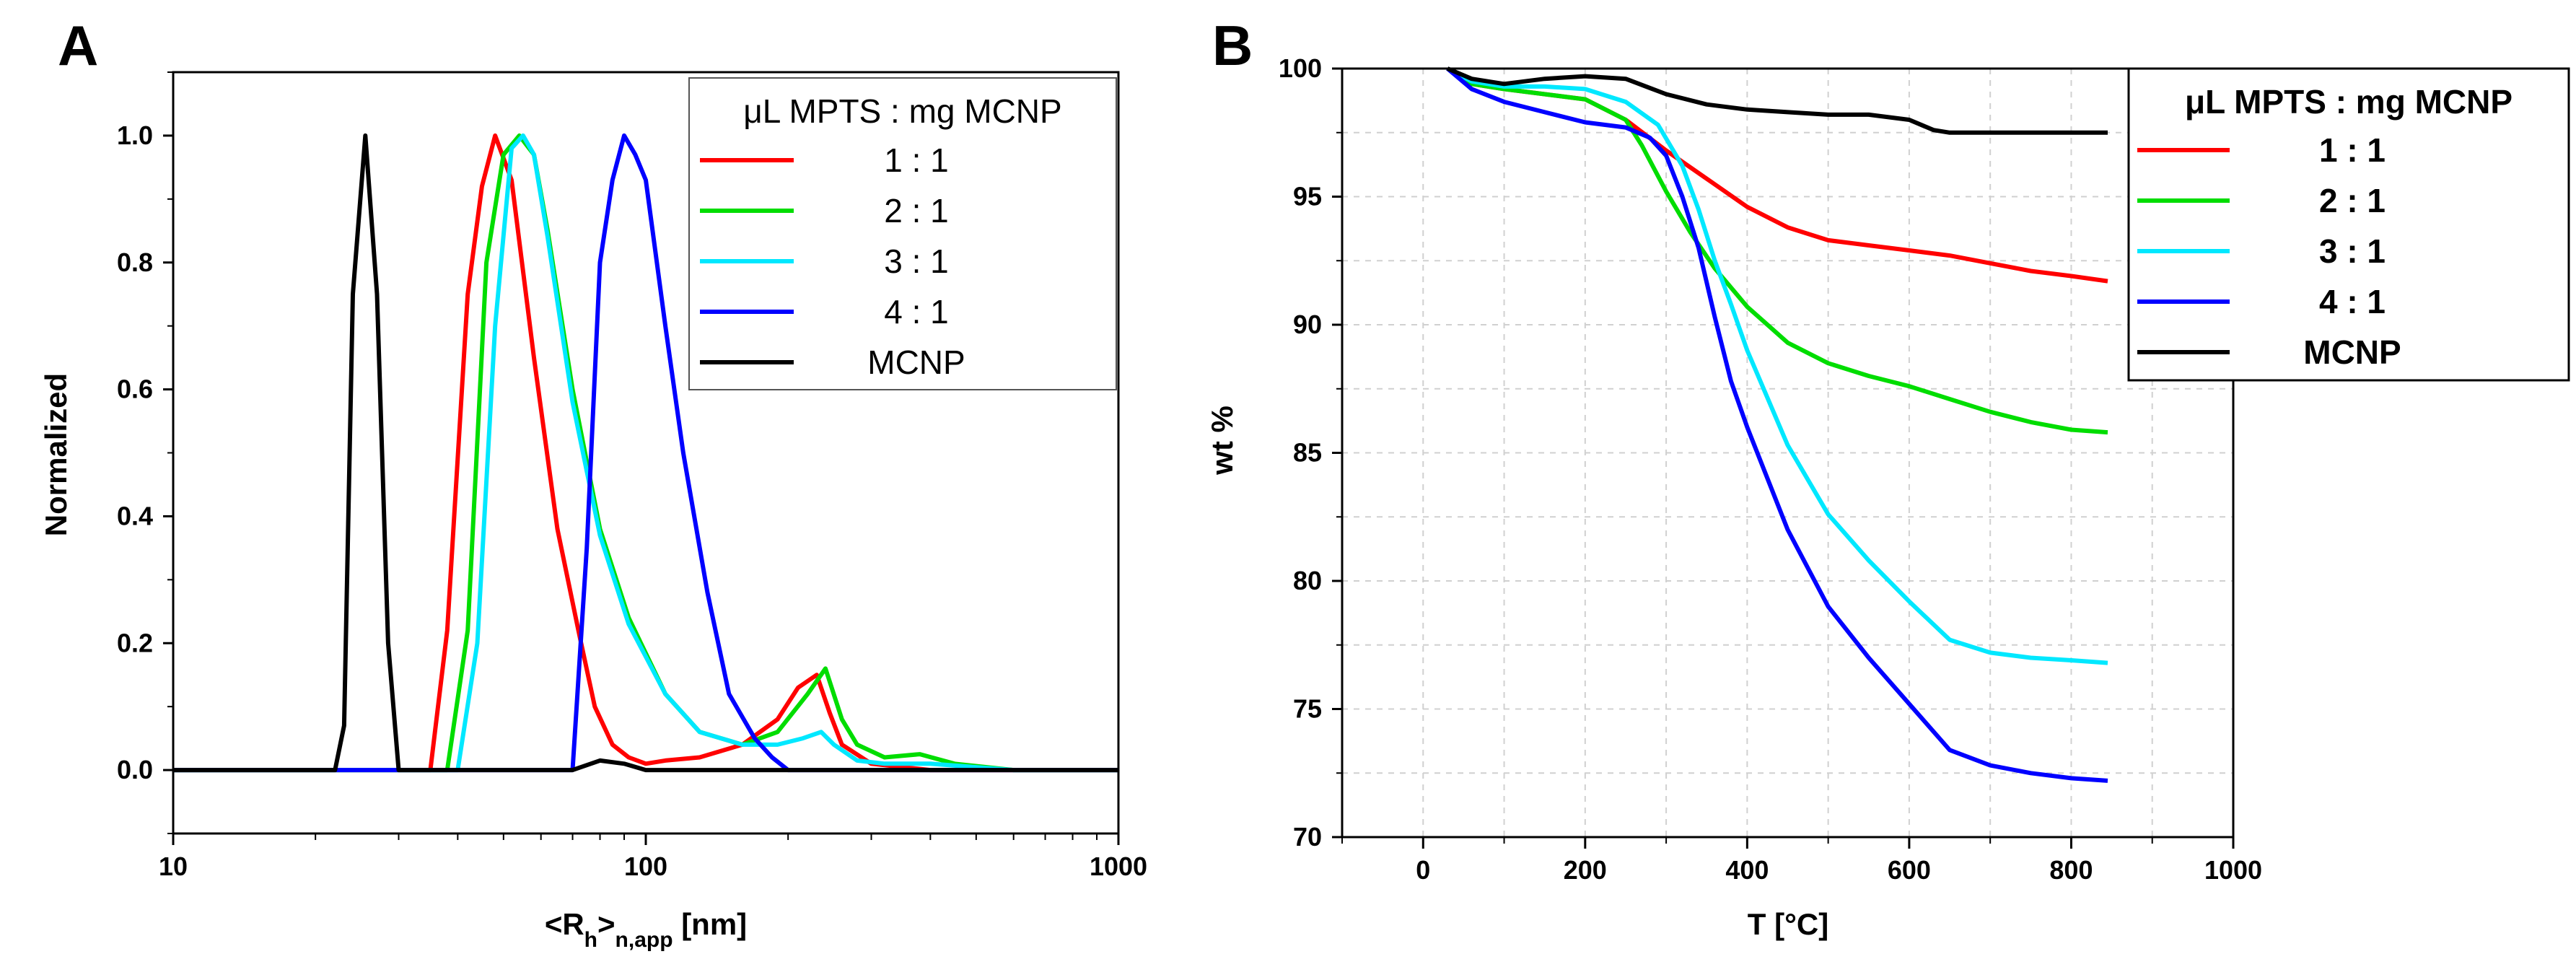 Image resolution: width=2576 pixels, height=967 pixels. I want to click on panel-a-y-tick-label: 0.2, so click(135, 642).